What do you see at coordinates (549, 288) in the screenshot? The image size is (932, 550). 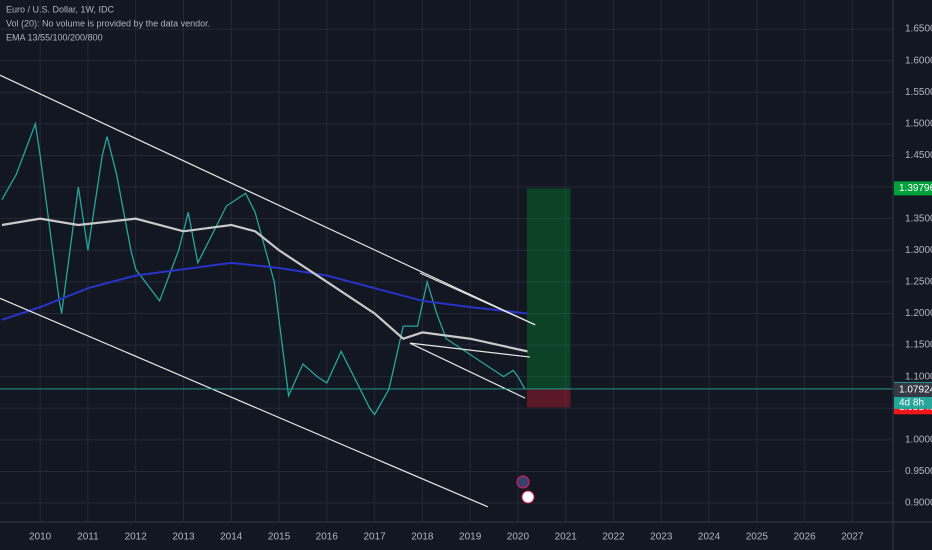 I see `target-zone` at bounding box center [549, 288].